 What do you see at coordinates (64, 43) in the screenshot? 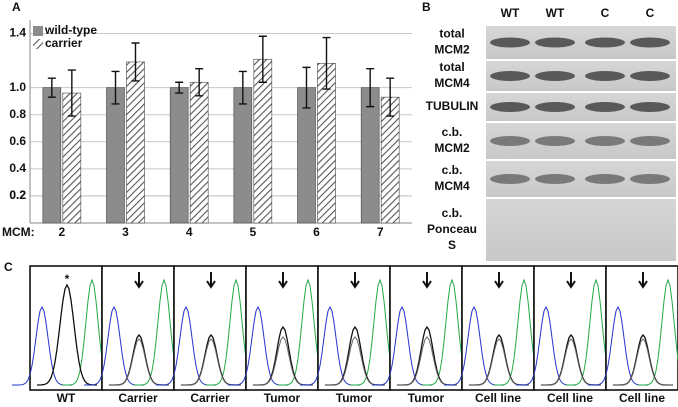
I see `legend-label: carrier` at bounding box center [64, 43].